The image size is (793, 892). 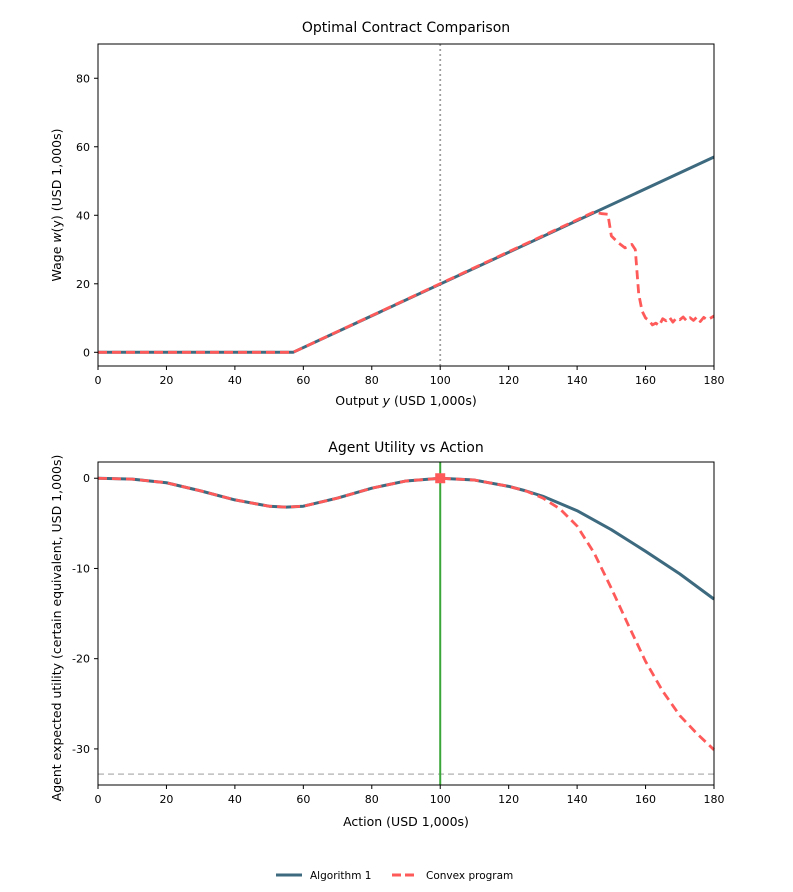 What do you see at coordinates (303, 799) in the screenshot?
I see `utility-x-tick-label: 60` at bounding box center [303, 799].